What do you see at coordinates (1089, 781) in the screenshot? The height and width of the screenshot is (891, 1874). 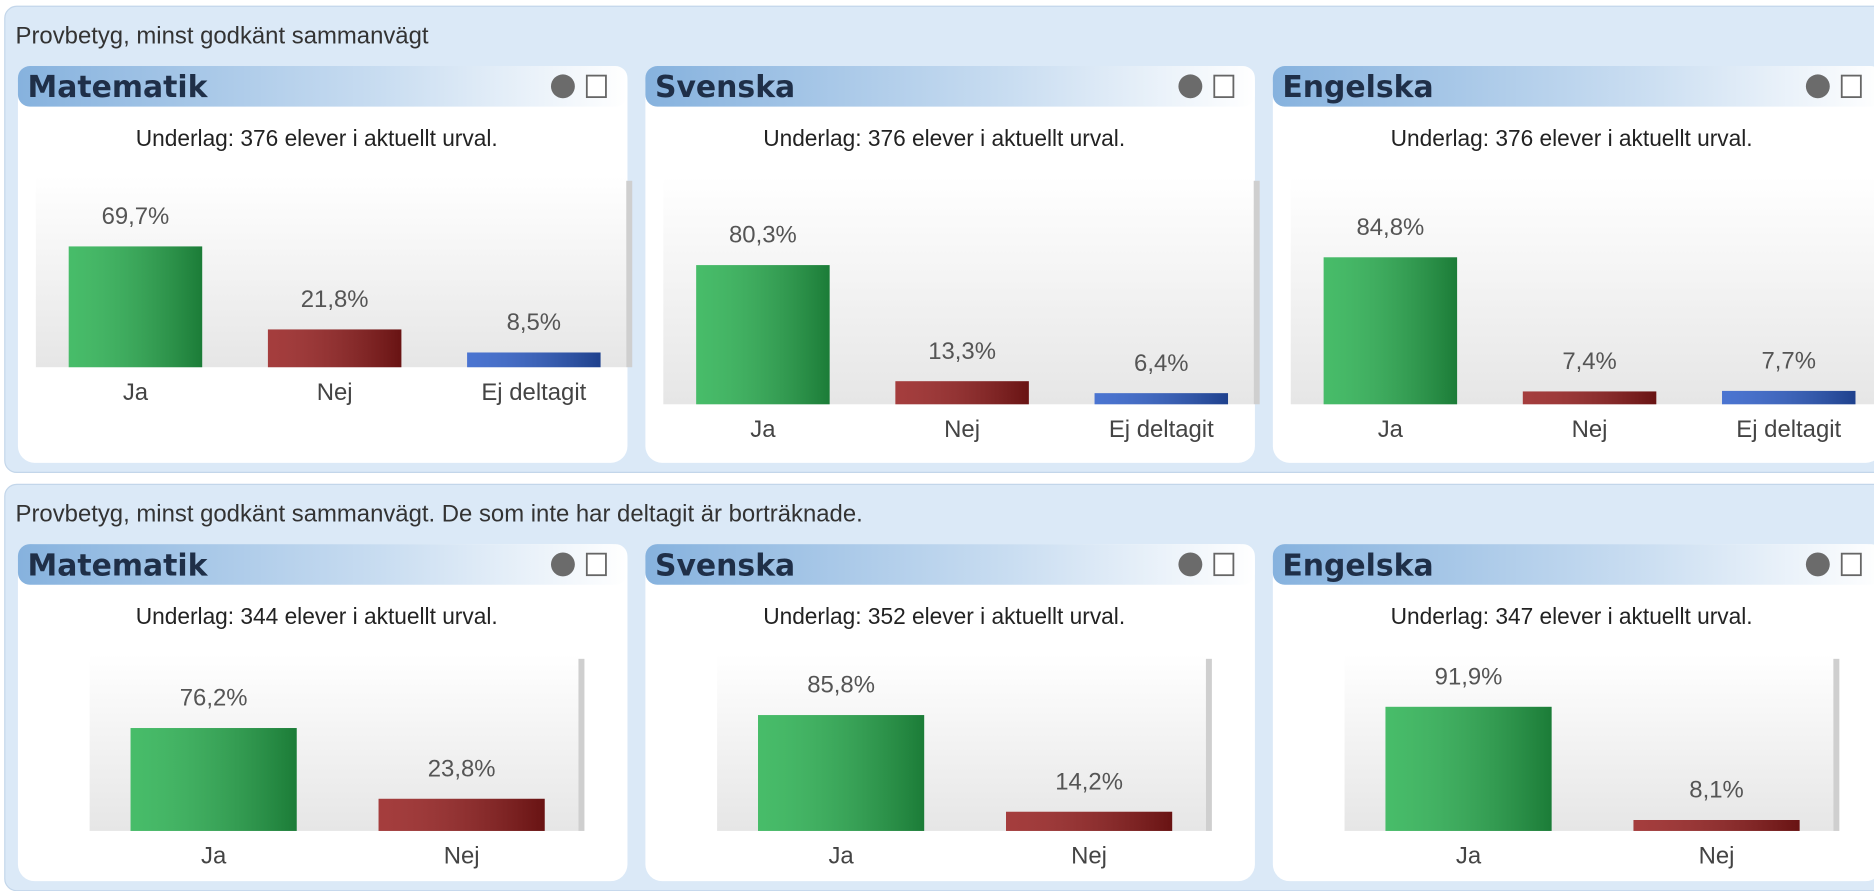 I see `value-label: 14,2%` at bounding box center [1089, 781].